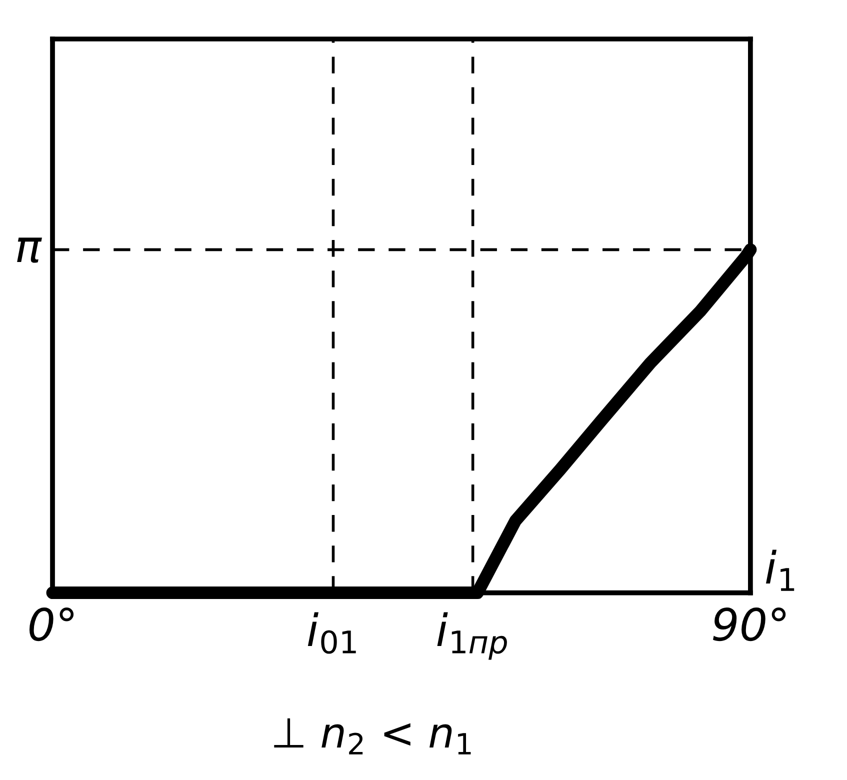  Describe the element at coordinates (51, 624) in the screenshot. I see `x-tick-label: 0°` at that location.